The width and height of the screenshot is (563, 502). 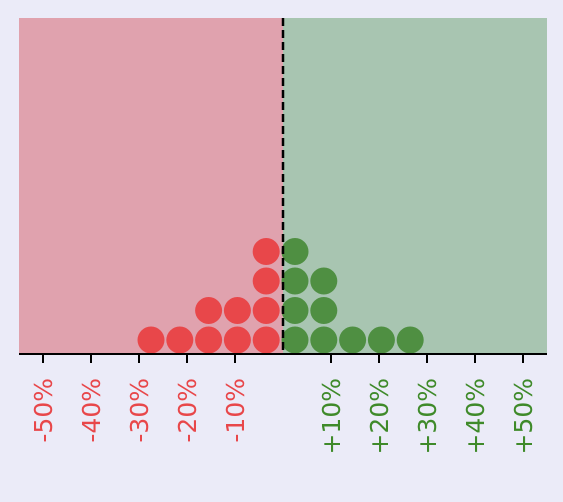 I want to click on x-axis-tick-labels: -50% -40% -30% -20% -10% +10% +20% +30% +40% +50%, so click(x=283, y=416).